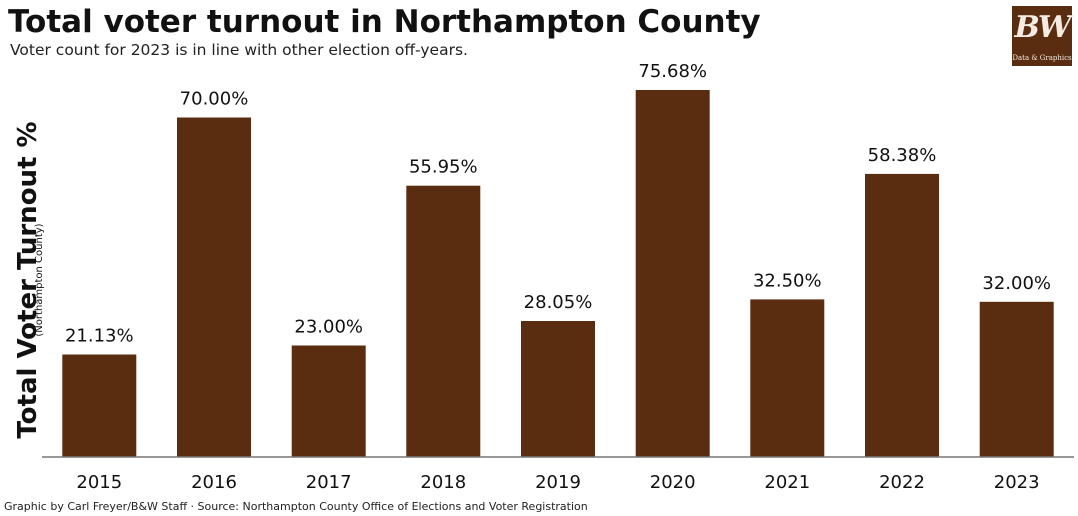  What do you see at coordinates (558, 302) in the screenshot?
I see `value-label-2019: 28.05%` at bounding box center [558, 302].